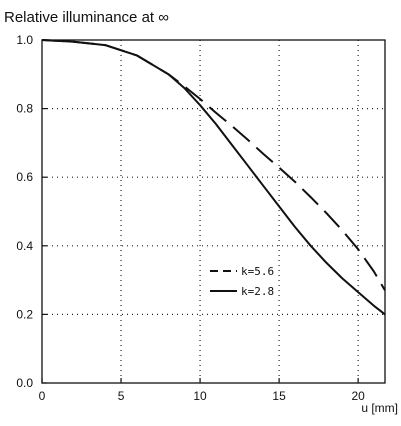 The height and width of the screenshot is (426, 401). Describe the element at coordinates (257, 271) in the screenshot. I see `legend-label: k=5.6` at that location.